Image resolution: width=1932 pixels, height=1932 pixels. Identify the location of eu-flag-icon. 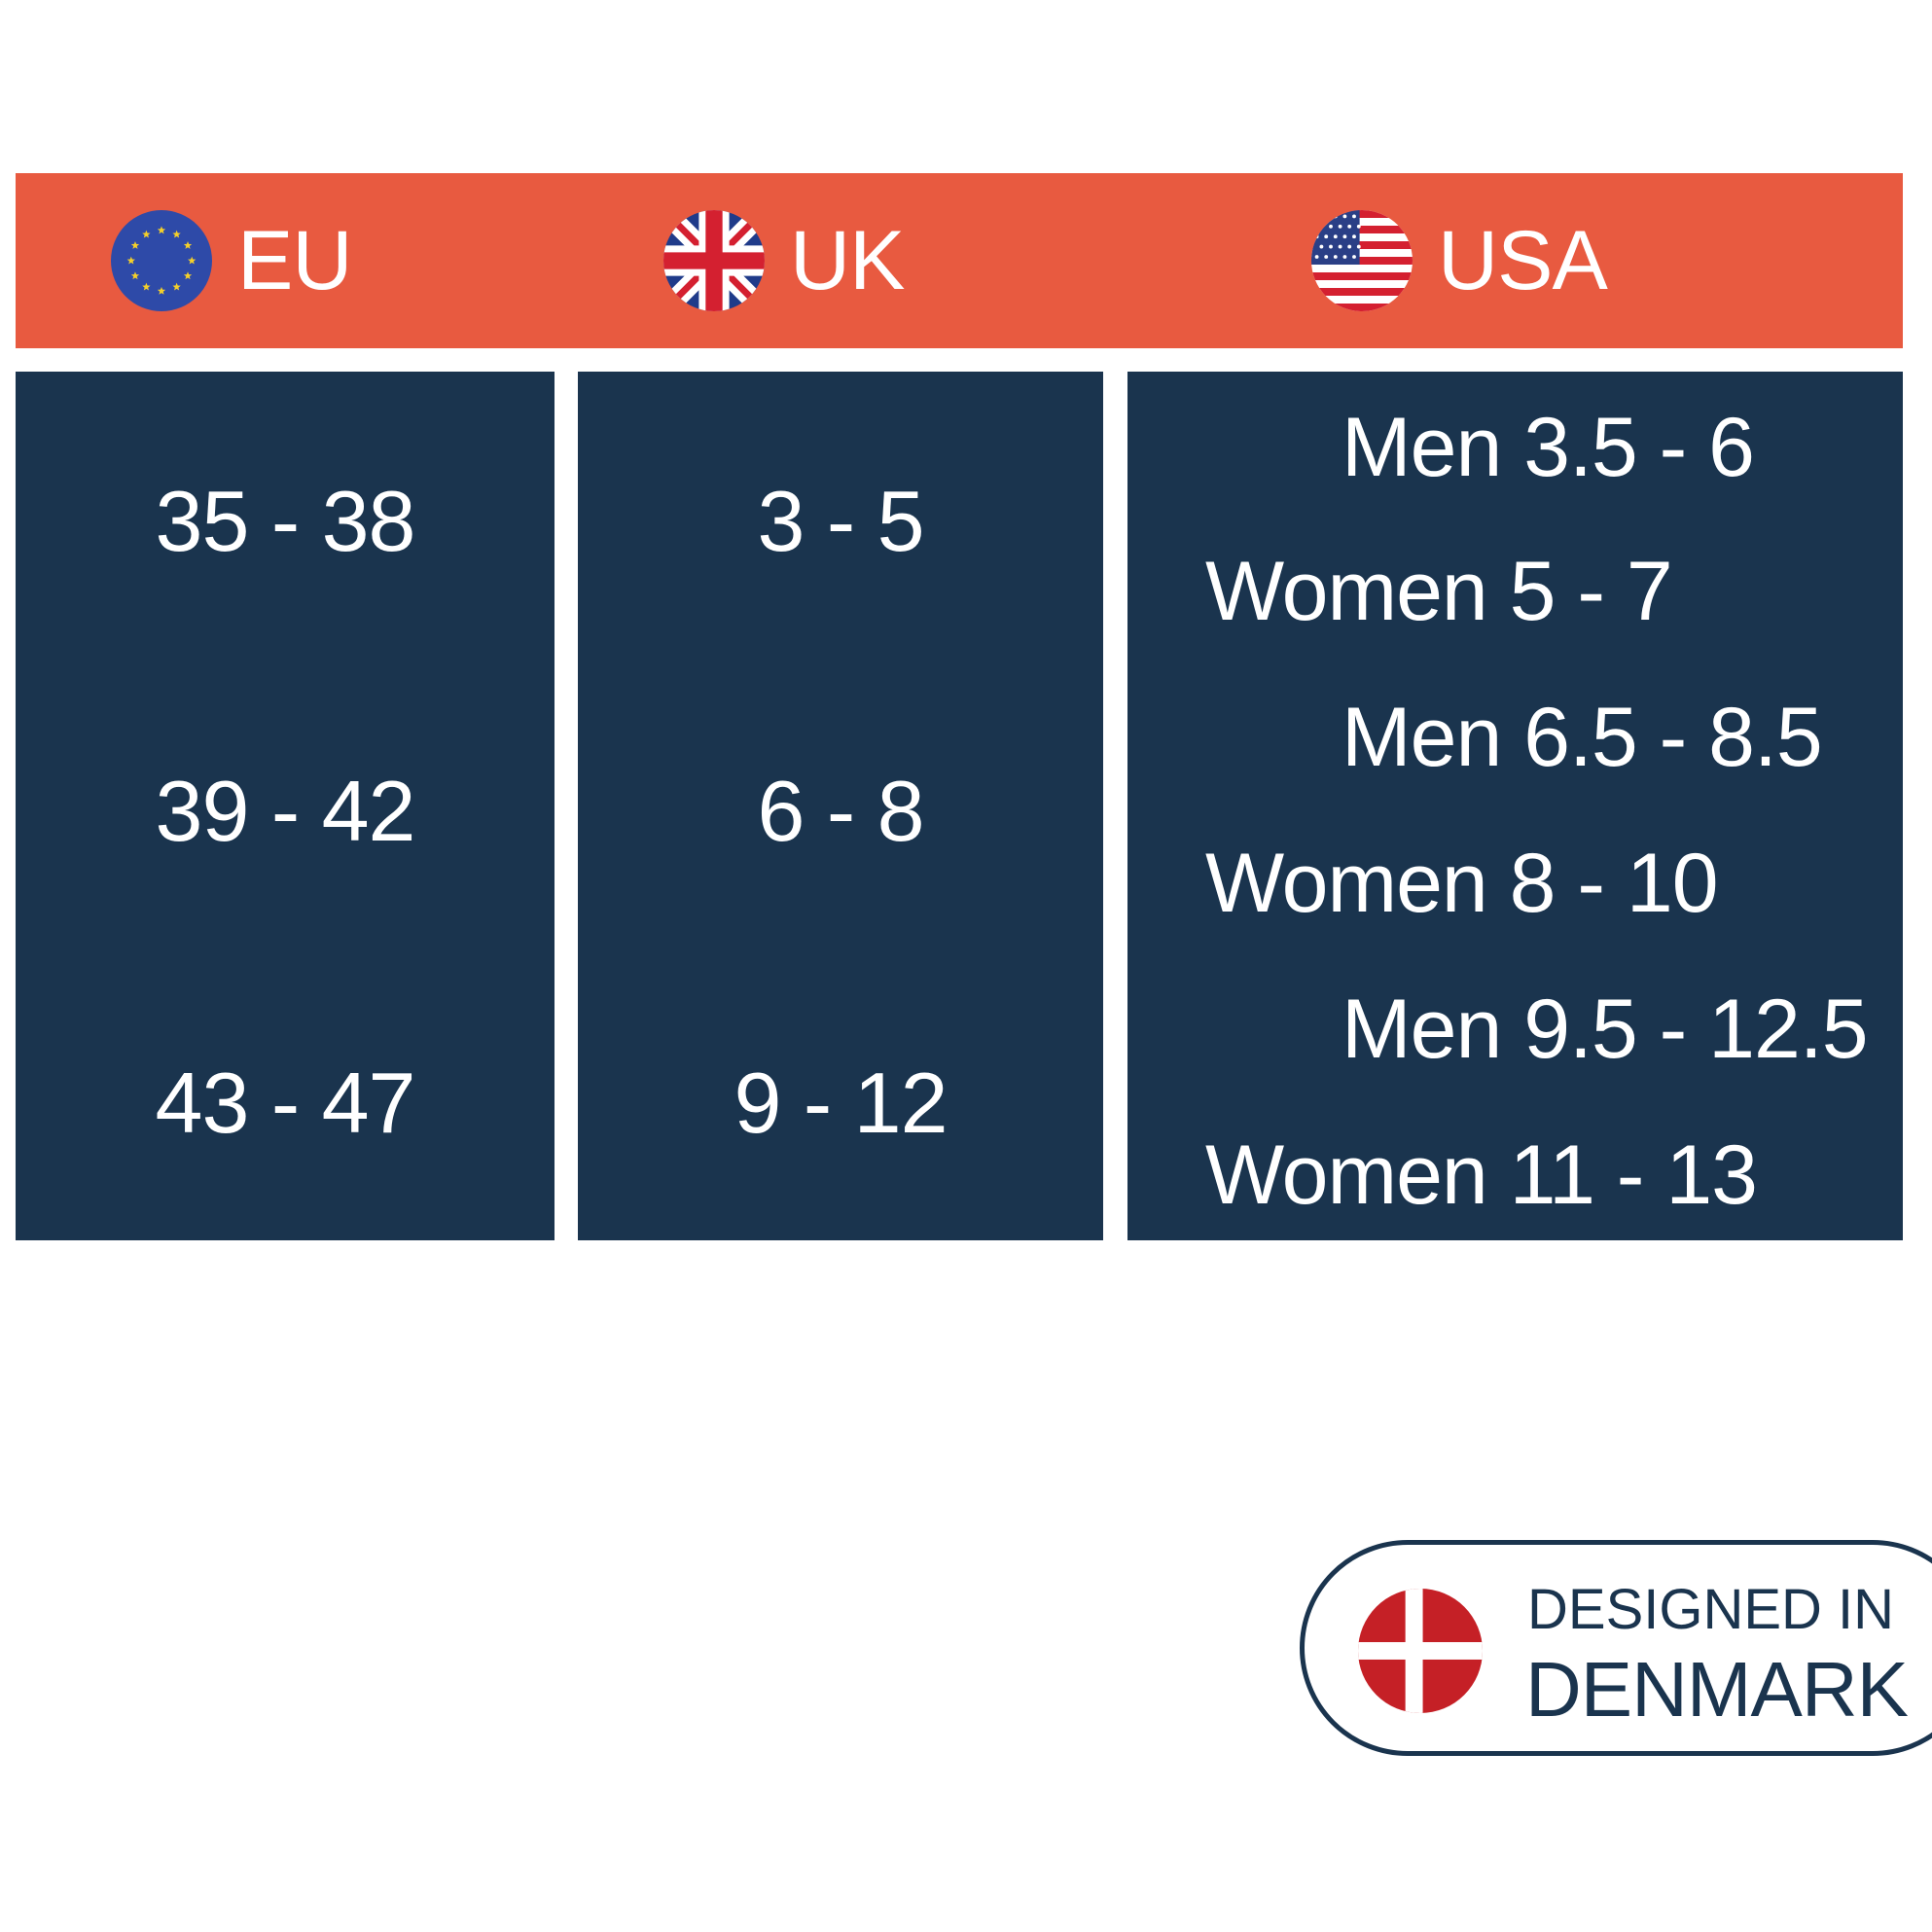
(161, 260).